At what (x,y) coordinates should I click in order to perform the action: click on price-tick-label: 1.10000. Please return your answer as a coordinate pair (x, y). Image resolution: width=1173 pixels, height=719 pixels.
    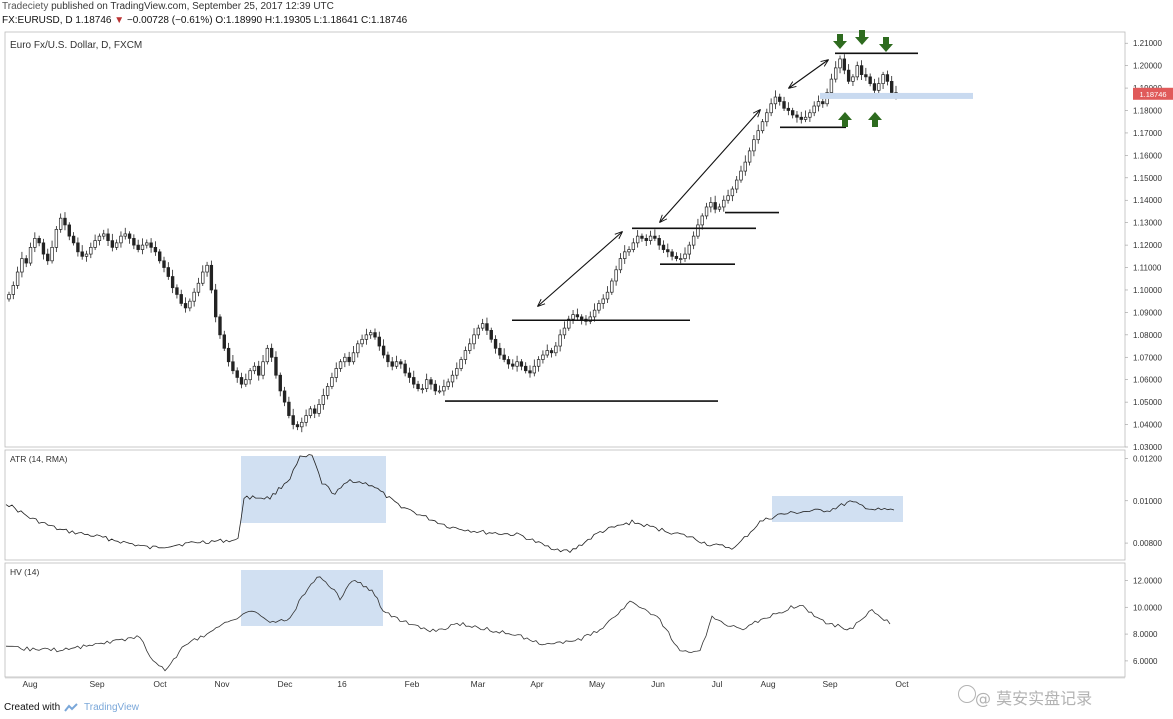
    Looking at the image, I should click on (1147, 290).